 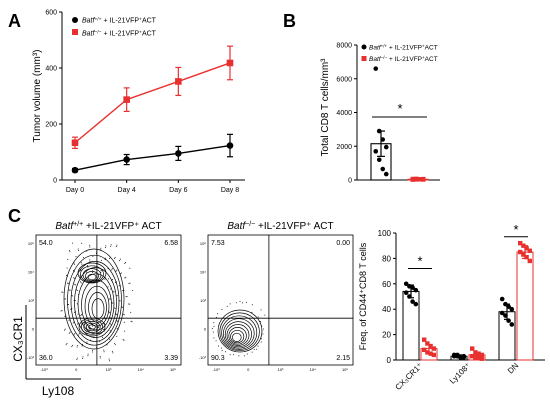 What do you see at coordinates (344, 46) in the screenshot?
I see `y-tick-label: 8000` at bounding box center [344, 46].